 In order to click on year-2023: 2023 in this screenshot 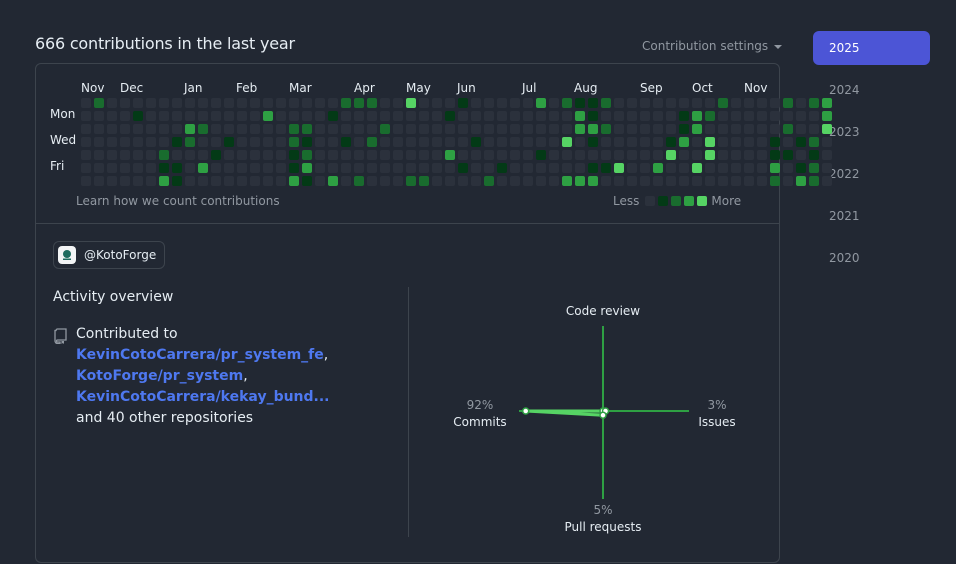, I will do `click(844, 132)`.